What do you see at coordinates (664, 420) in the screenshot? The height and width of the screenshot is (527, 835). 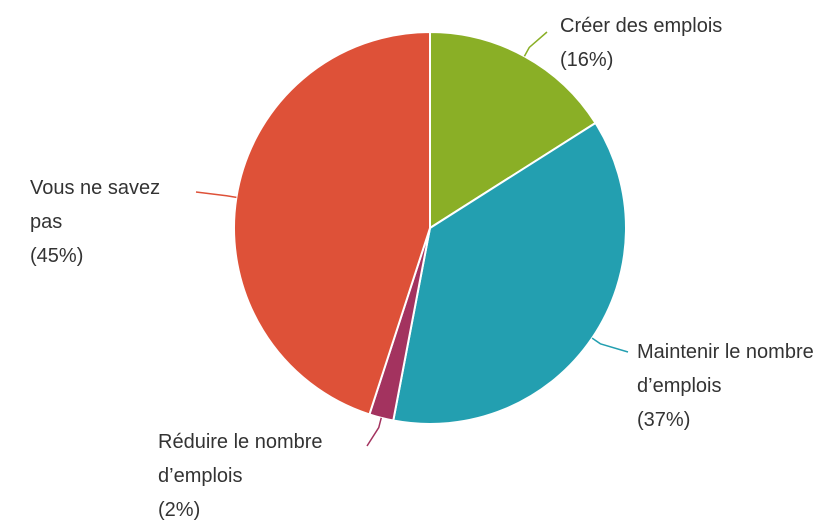 I see `value-label: (37%)` at bounding box center [664, 420].